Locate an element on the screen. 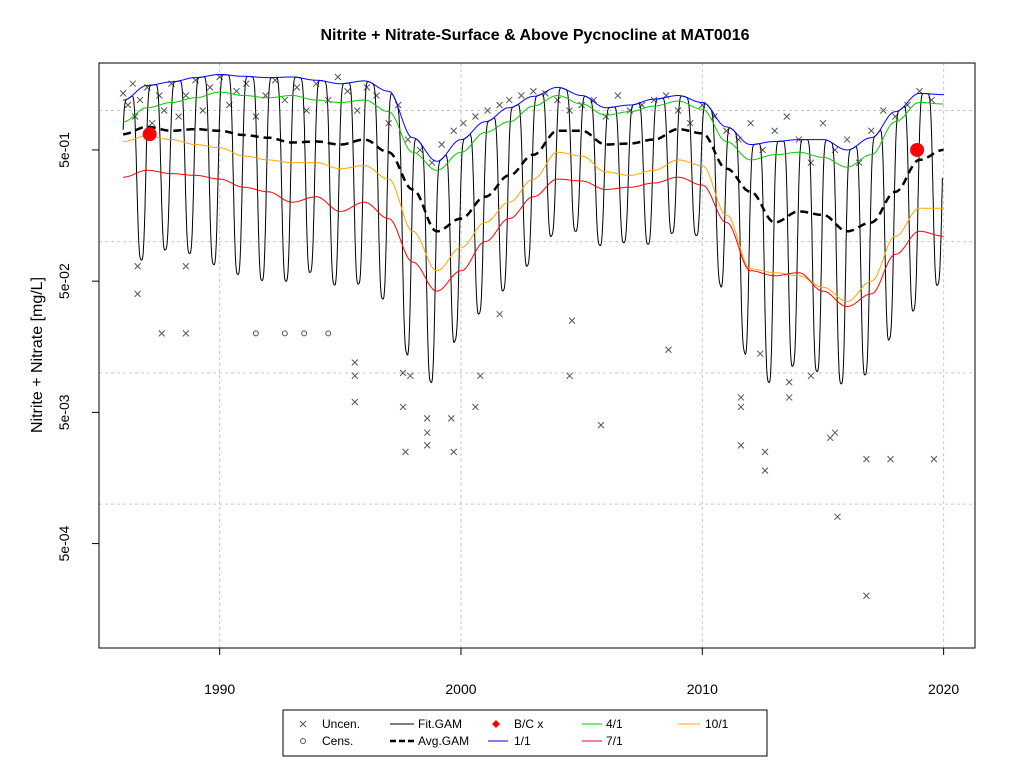 This screenshot has height=768, width=1024. legend-box is located at coordinates (525, 733).